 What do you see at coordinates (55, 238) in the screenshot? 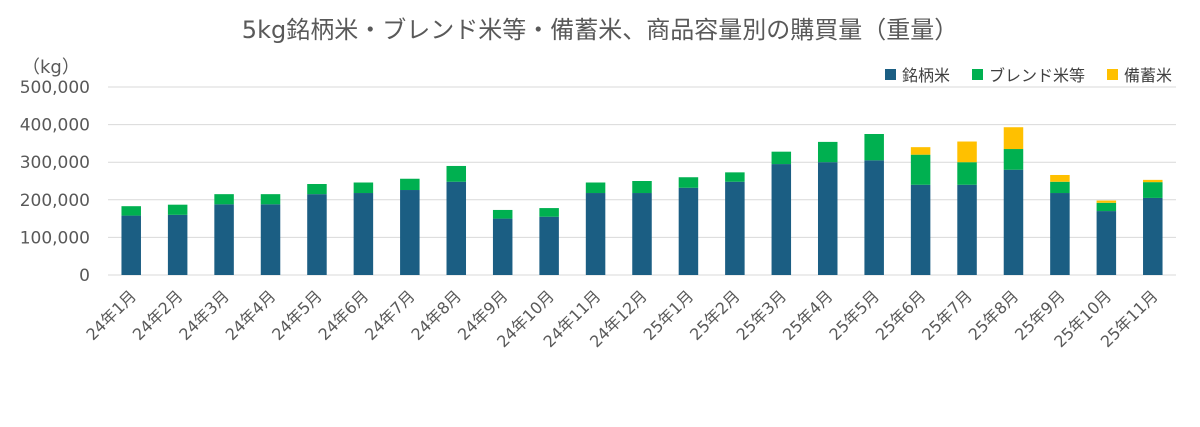
I see `y-tick-label: 100,000` at bounding box center [55, 238].